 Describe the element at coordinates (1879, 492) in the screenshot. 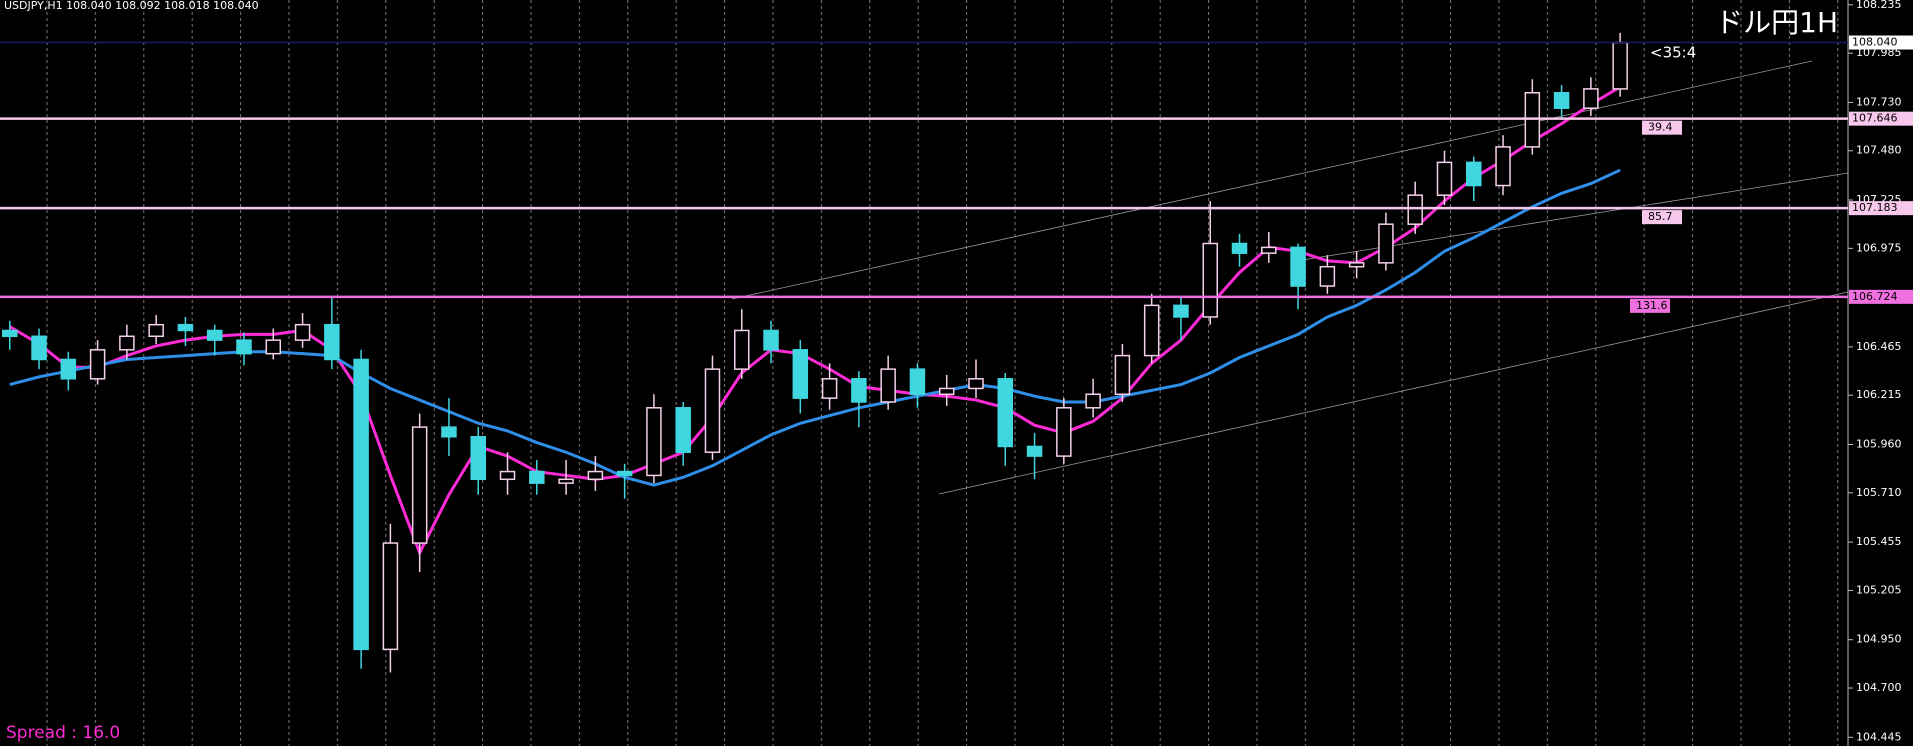

I see `y-tick-label: 105.710` at that location.